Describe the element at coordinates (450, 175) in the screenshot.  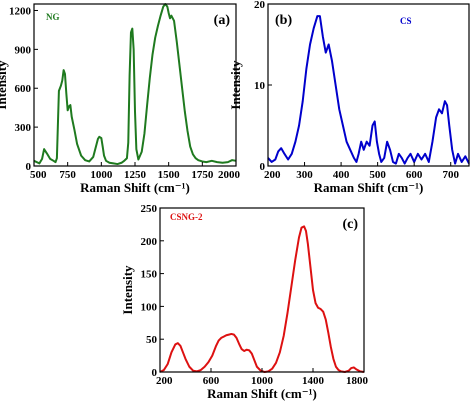
I see `x-tick-label: 700` at that location.